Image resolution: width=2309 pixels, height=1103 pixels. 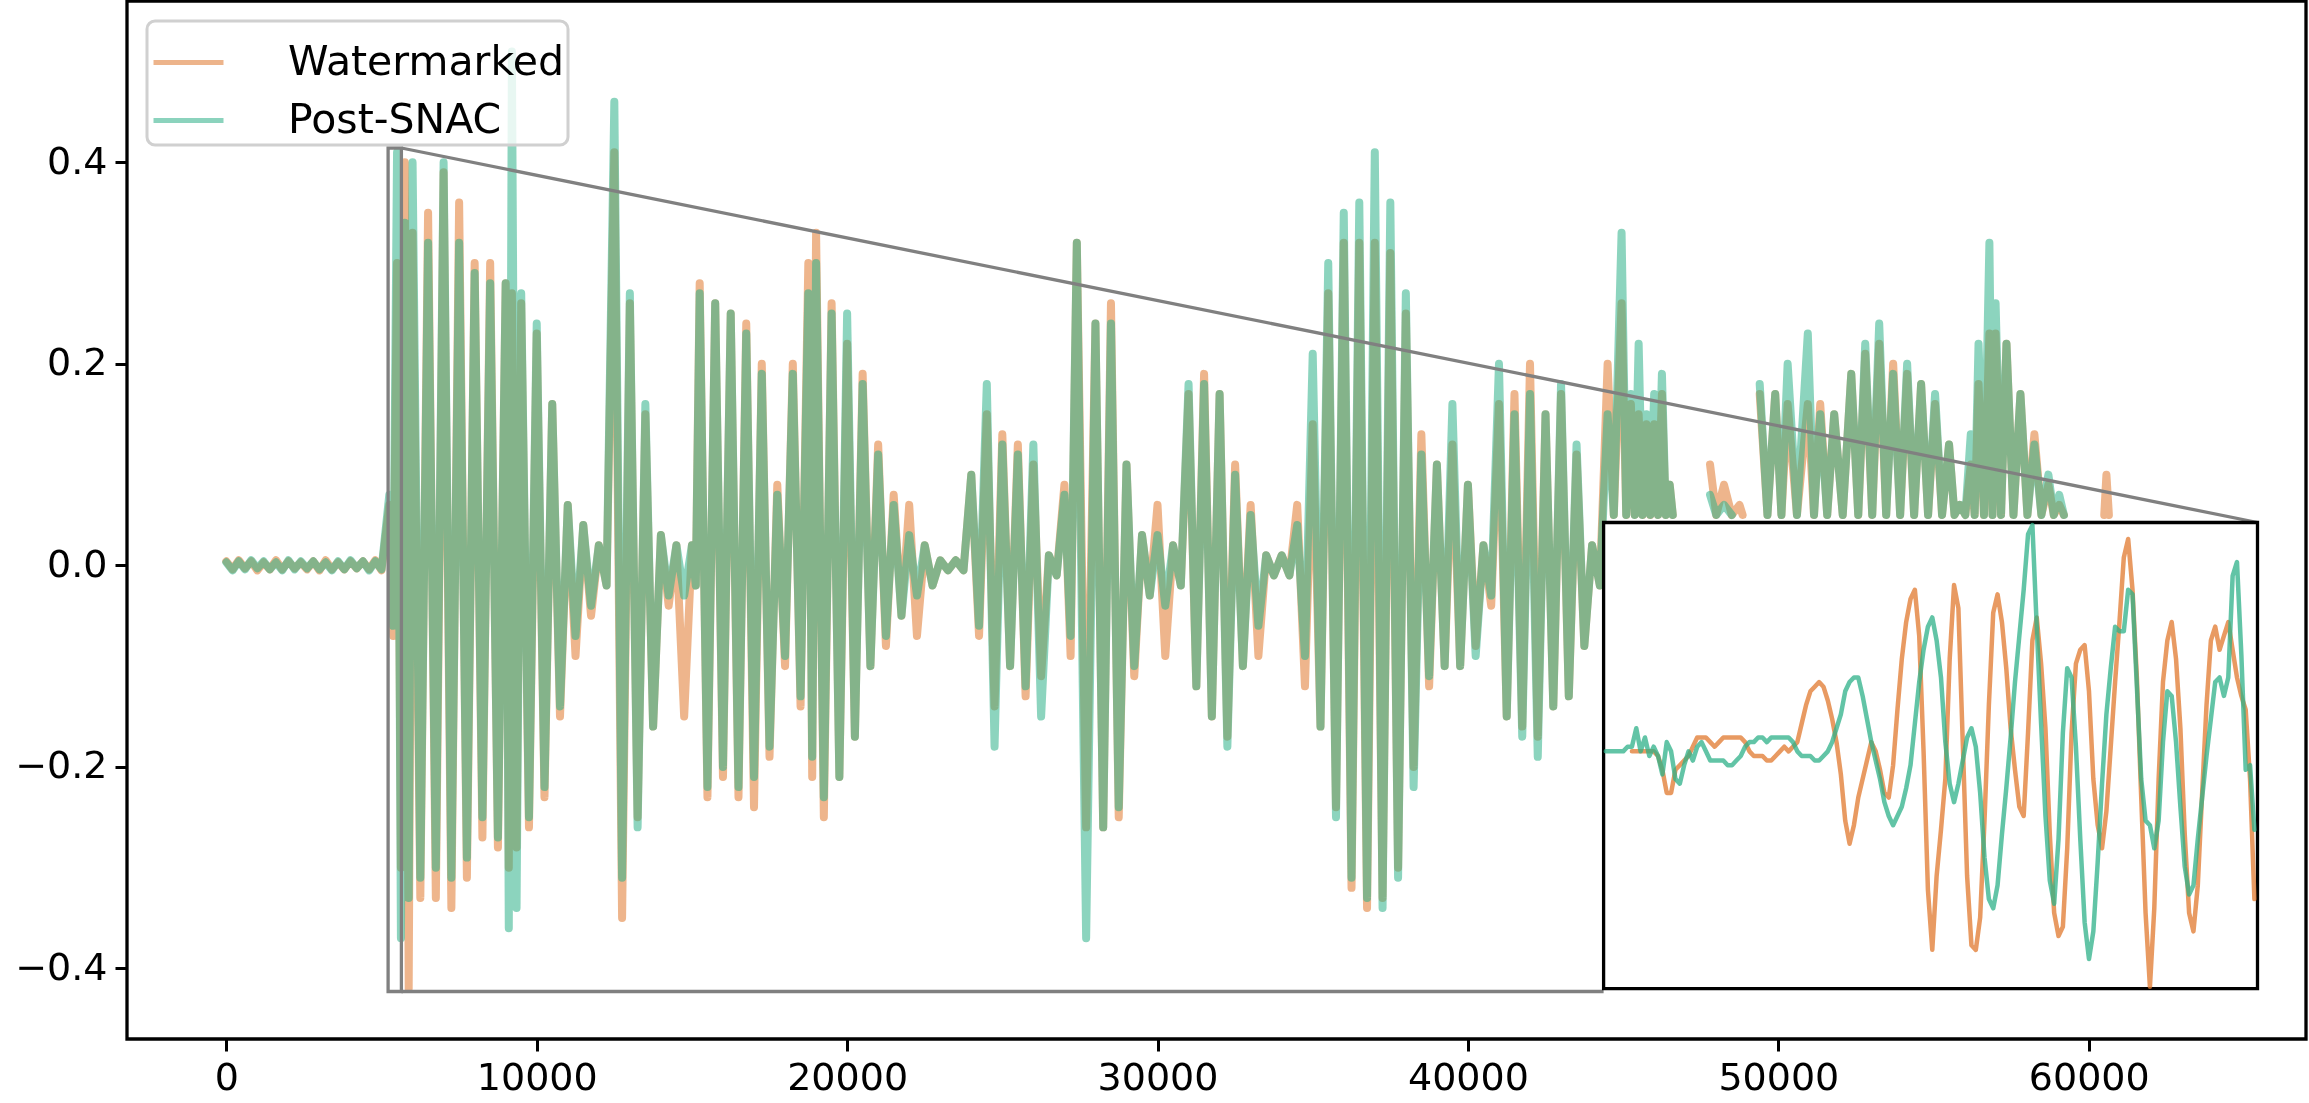 I want to click on y-tick-label: 0.4, so click(x=77, y=160).